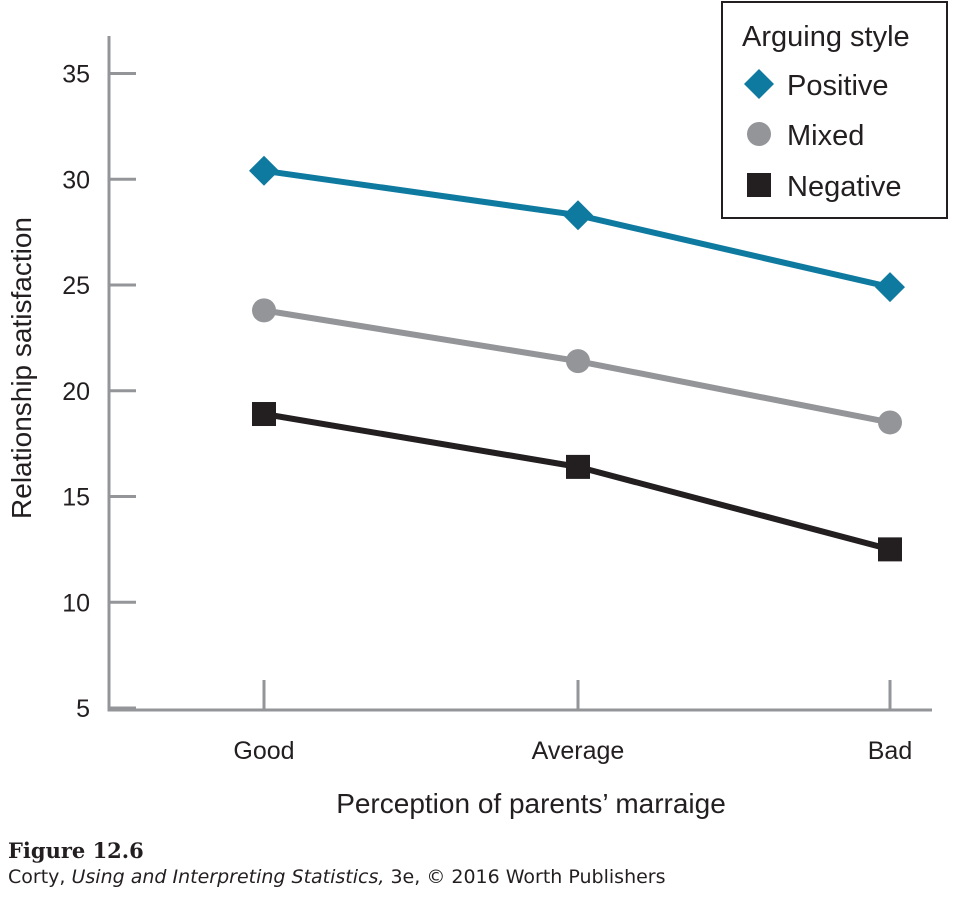 Image resolution: width=957 pixels, height=900 pixels. I want to click on x-axis-title: Perception of parents’ marraige, so click(531, 803).